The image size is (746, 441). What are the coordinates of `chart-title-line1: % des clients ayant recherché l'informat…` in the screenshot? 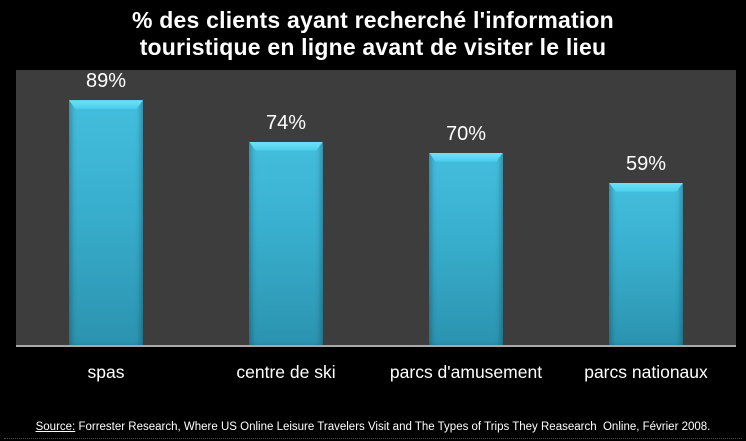 It's located at (373, 20).